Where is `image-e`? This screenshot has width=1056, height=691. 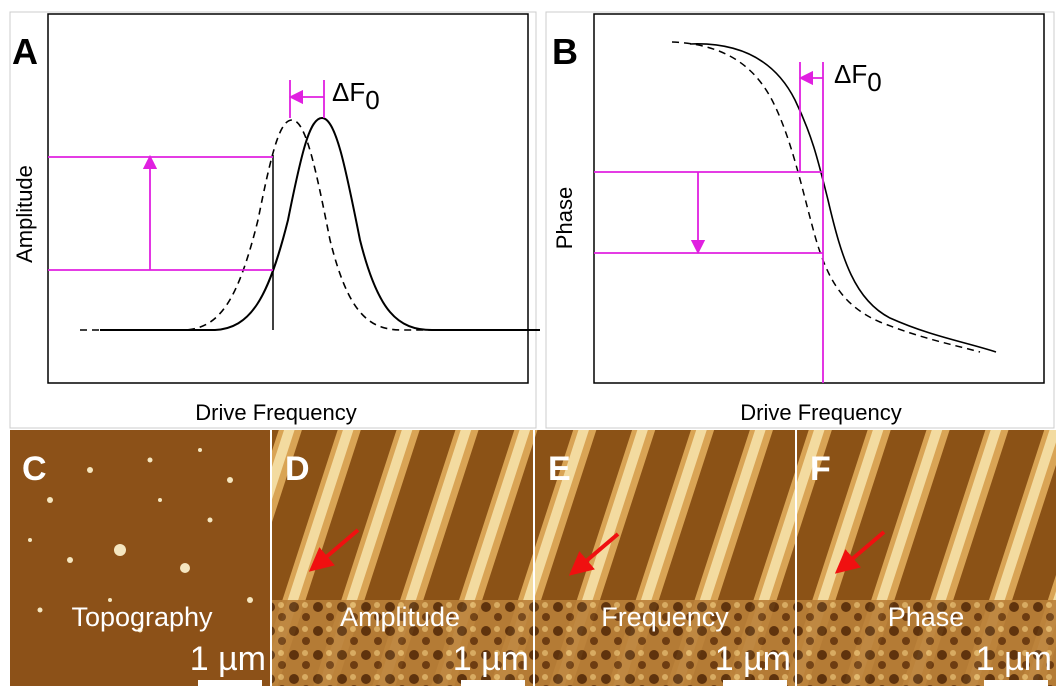 image-e is located at coordinates (665, 558).